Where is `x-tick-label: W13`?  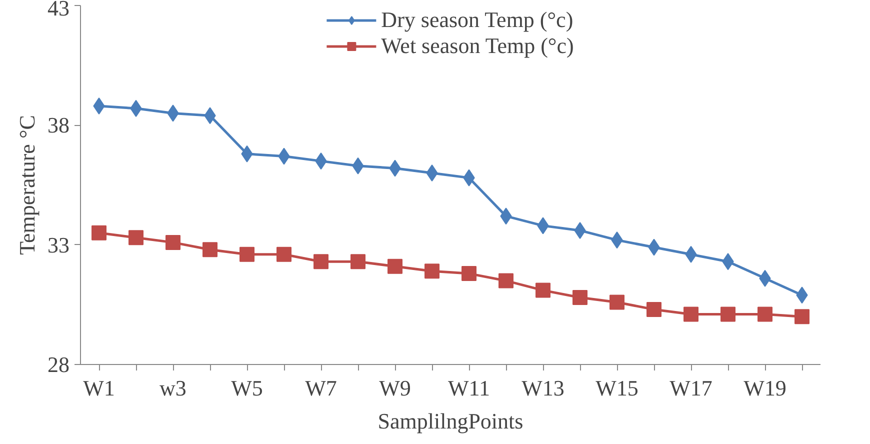 x-tick-label: W13 is located at coordinates (543, 388).